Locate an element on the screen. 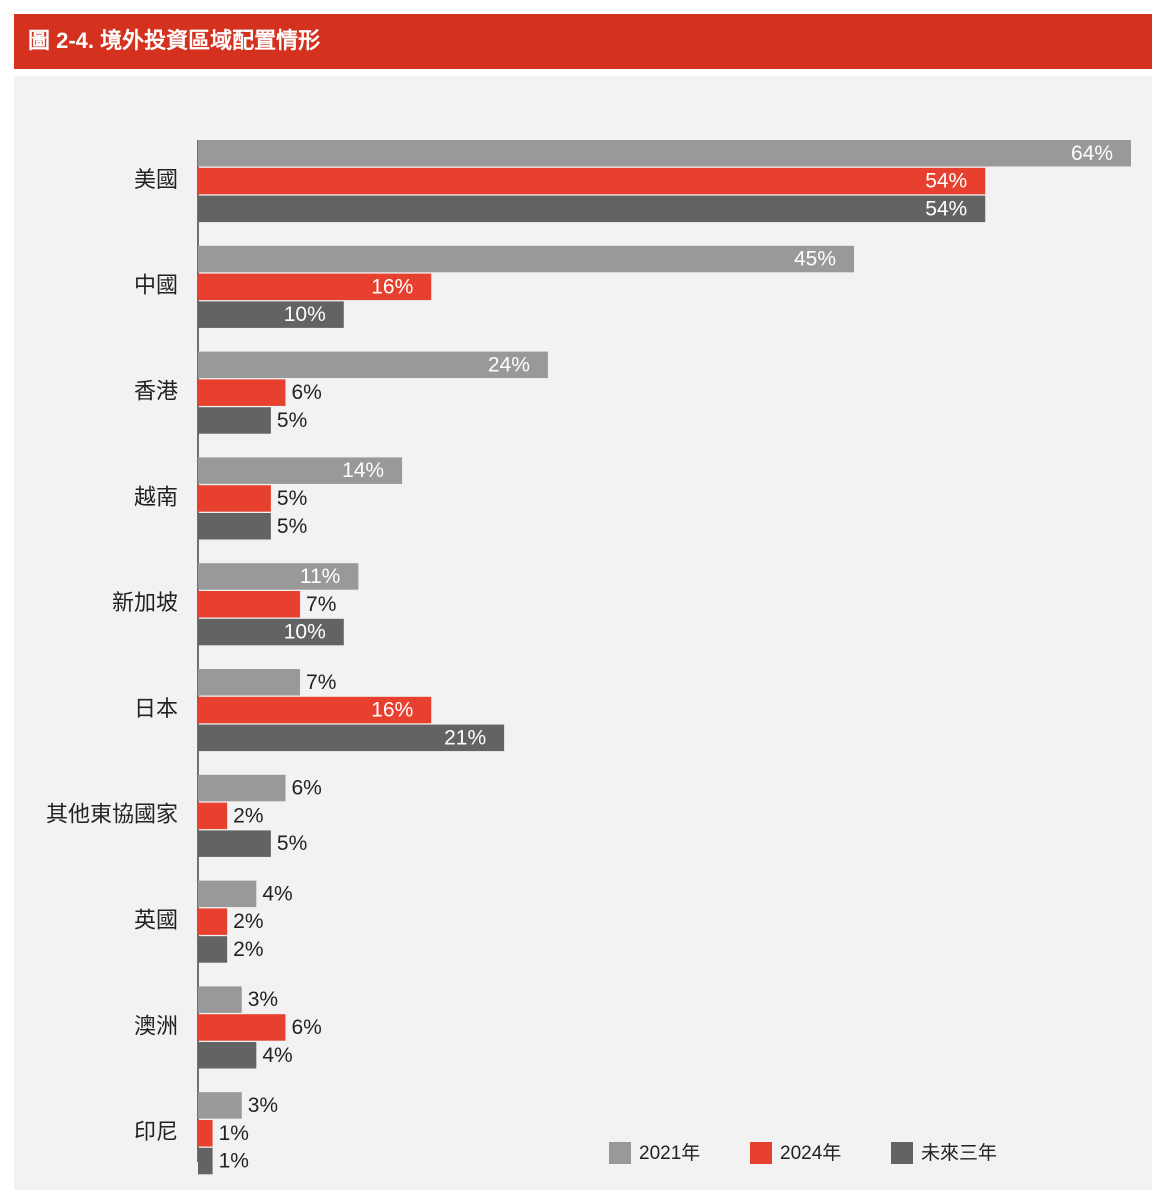  value-label: 64% is located at coordinates (1092, 153).